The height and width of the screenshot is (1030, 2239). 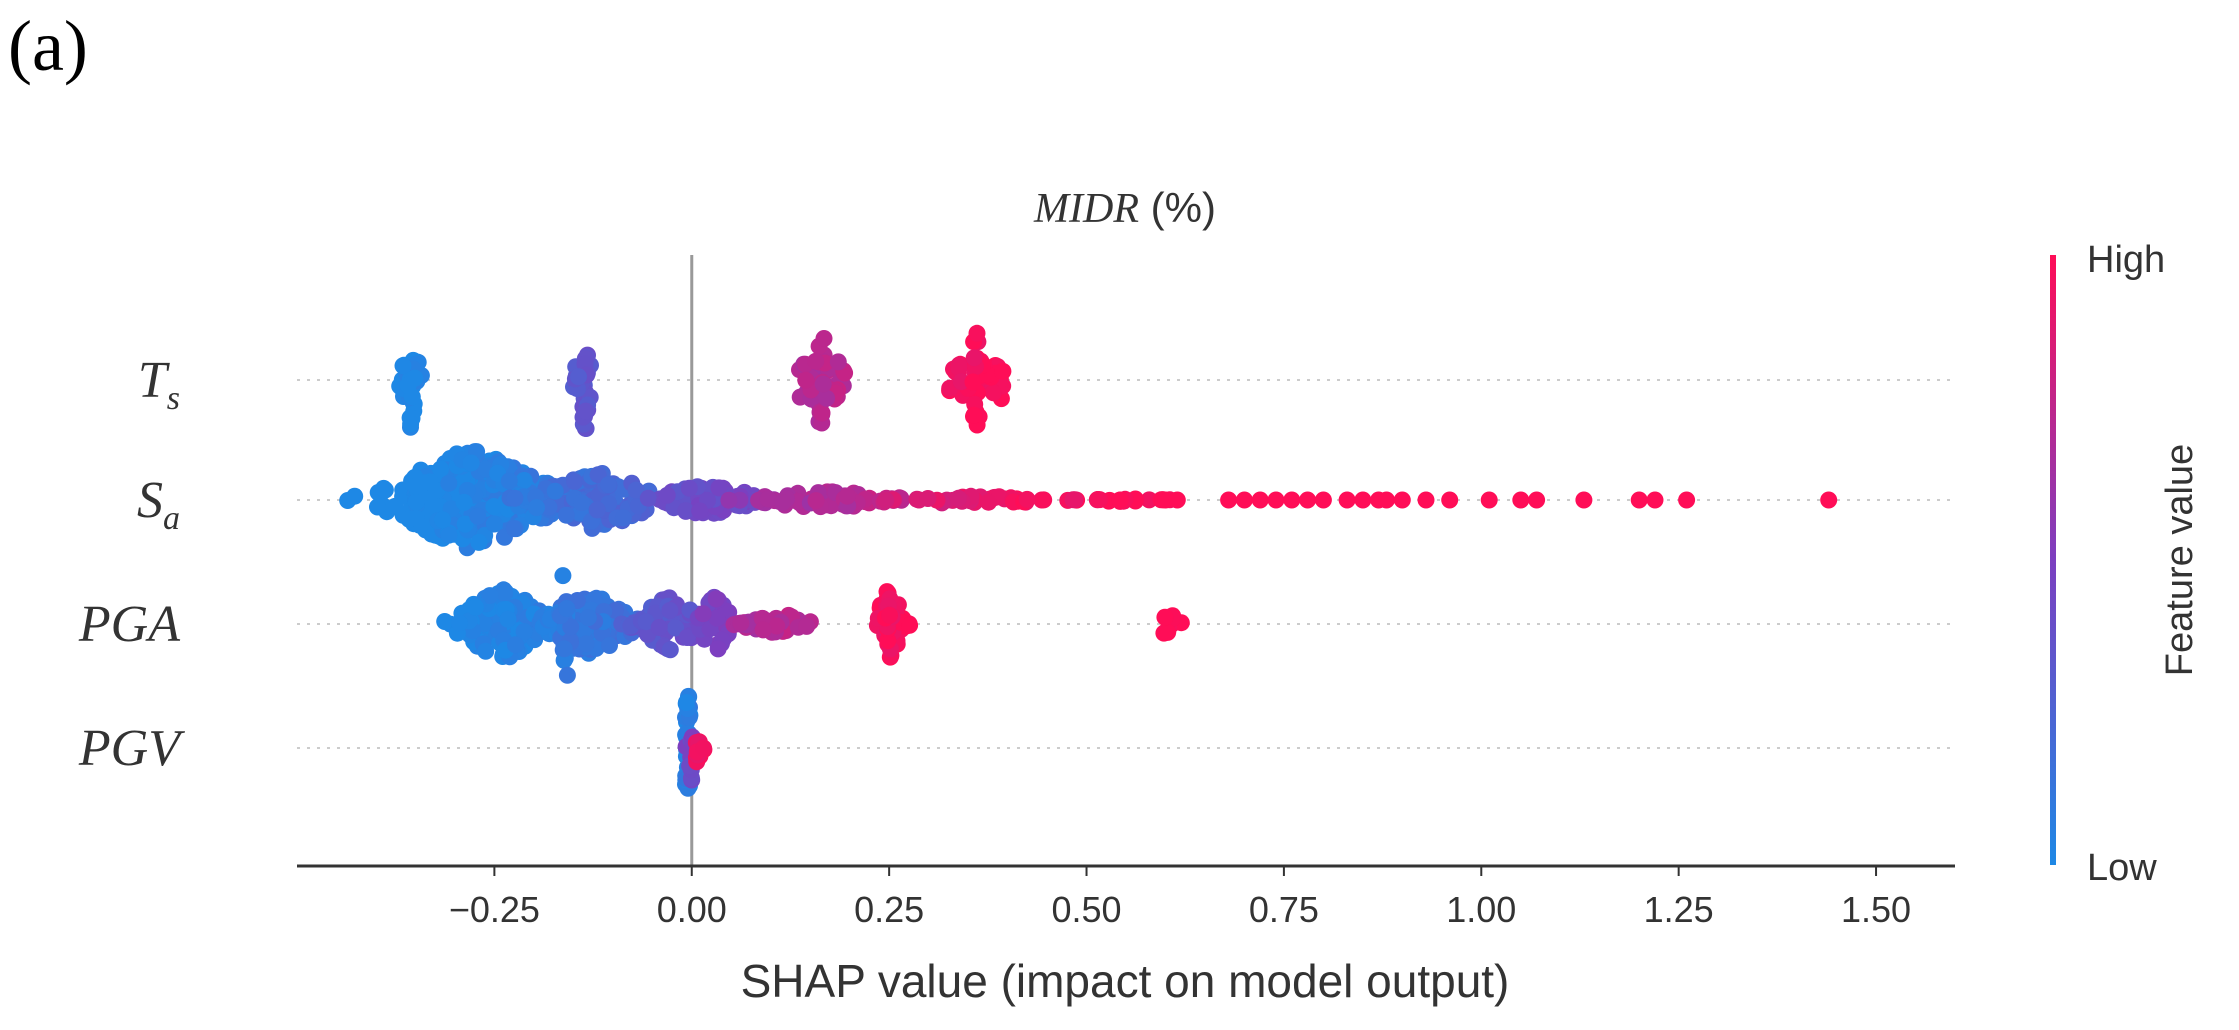 What do you see at coordinates (1876, 909) in the screenshot?
I see `x-tick-label: 1.50` at bounding box center [1876, 909].